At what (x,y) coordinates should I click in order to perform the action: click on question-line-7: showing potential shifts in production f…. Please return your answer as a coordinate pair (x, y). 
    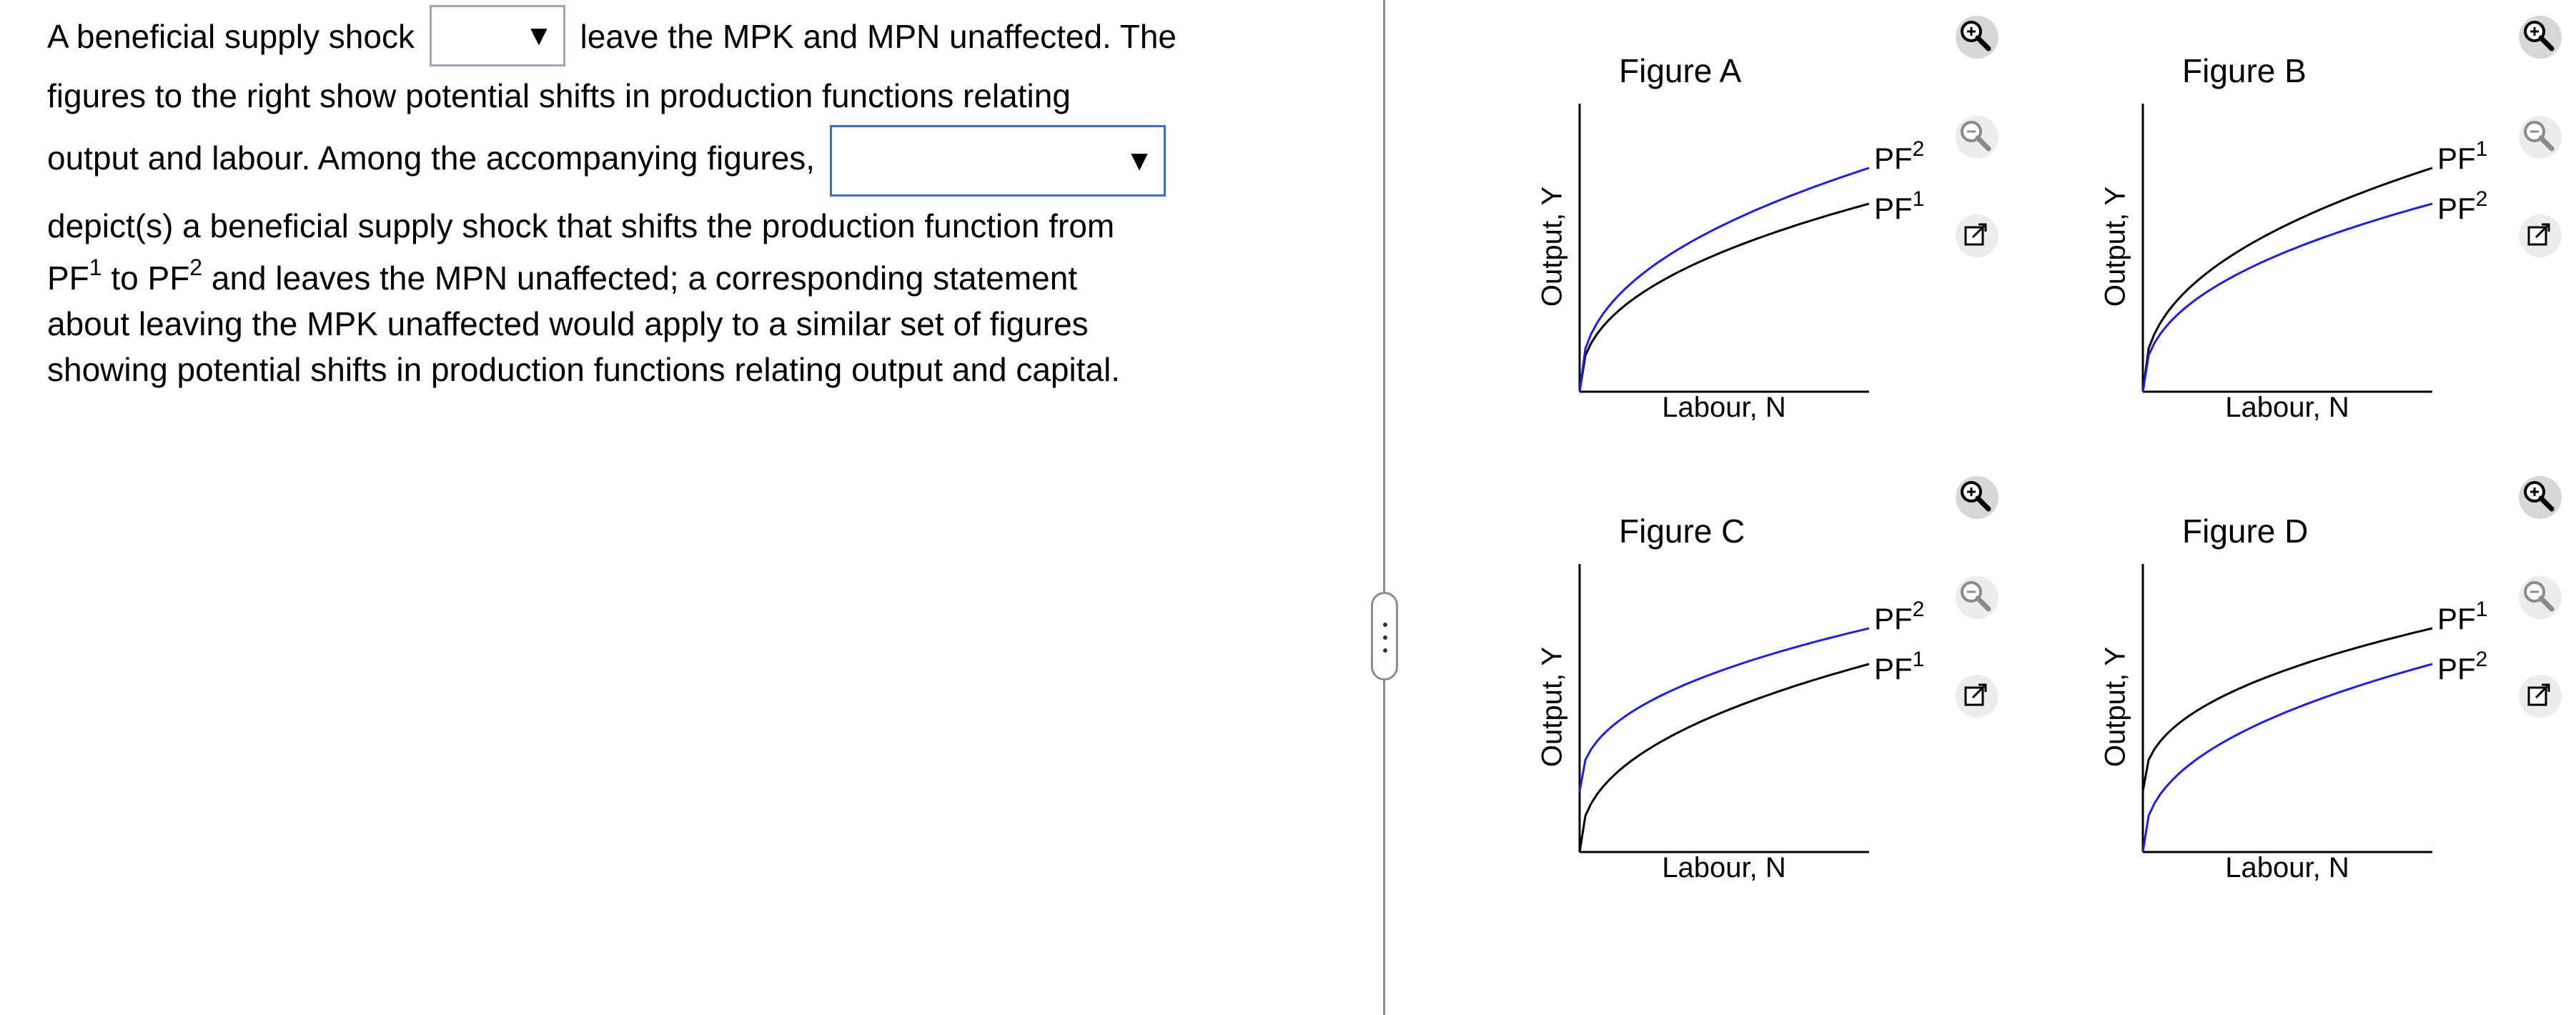
    Looking at the image, I should click on (584, 369).